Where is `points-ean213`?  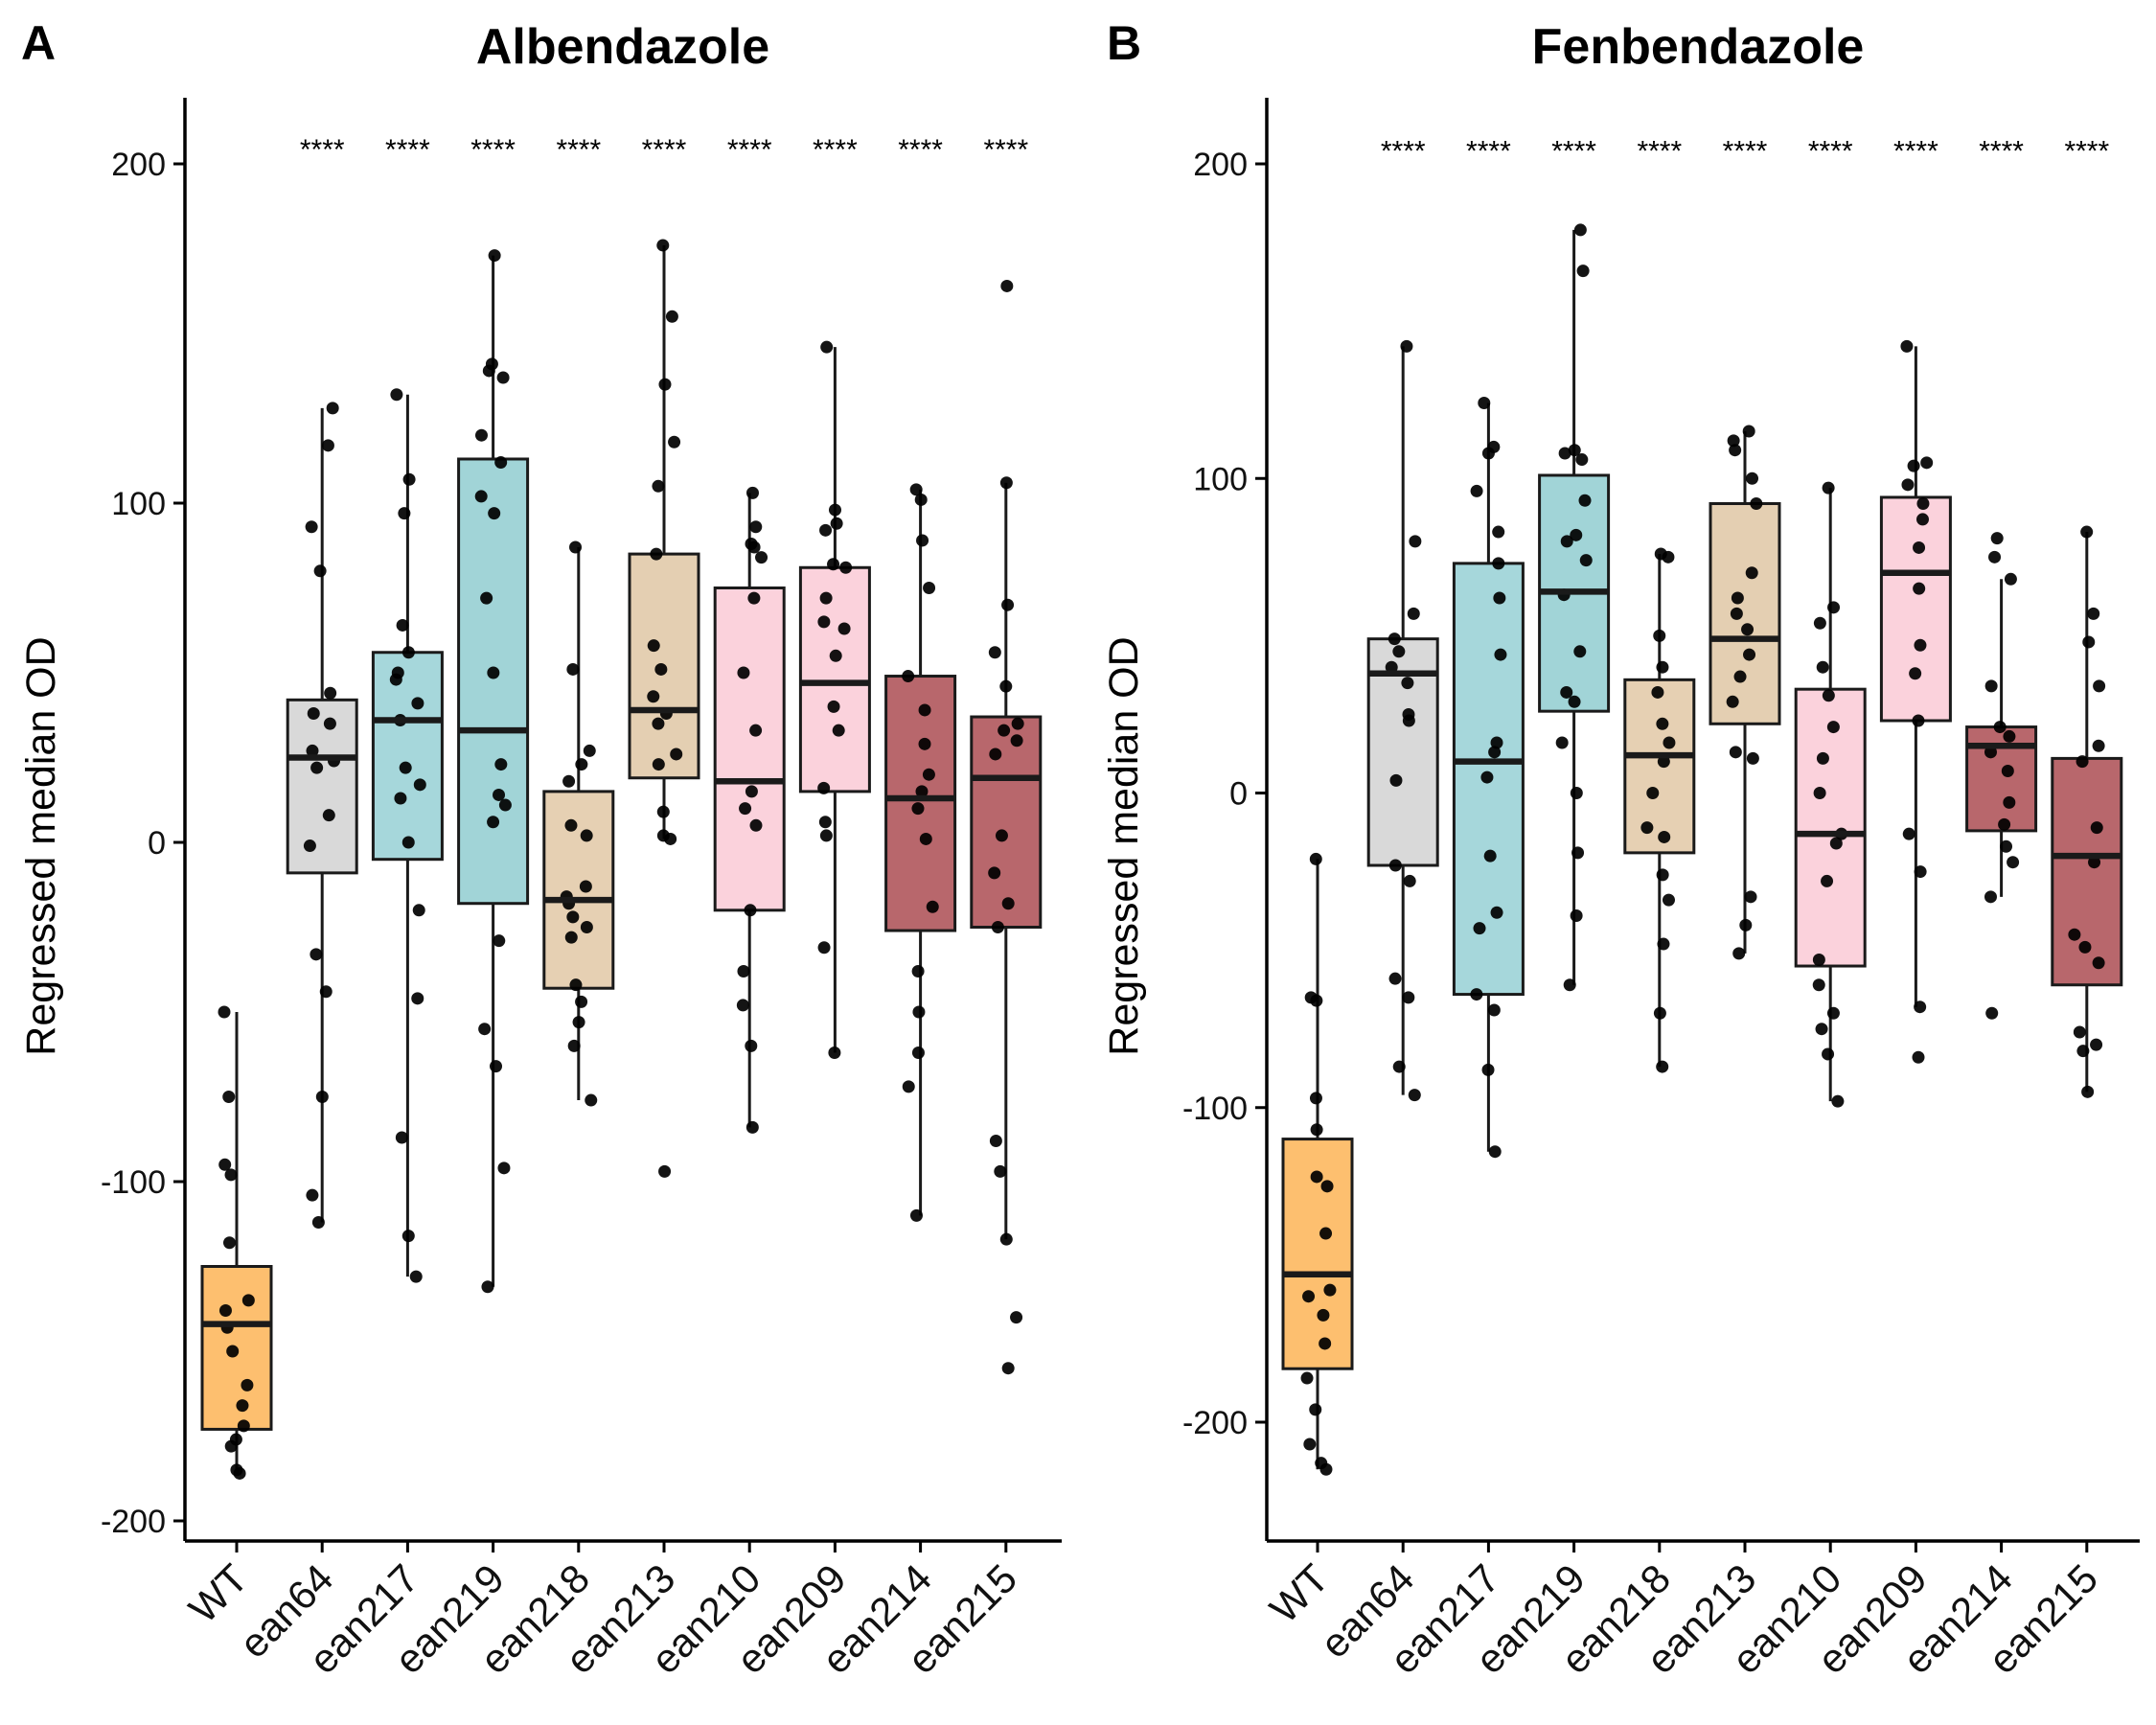
points-ean213 is located at coordinates (1744, 692).